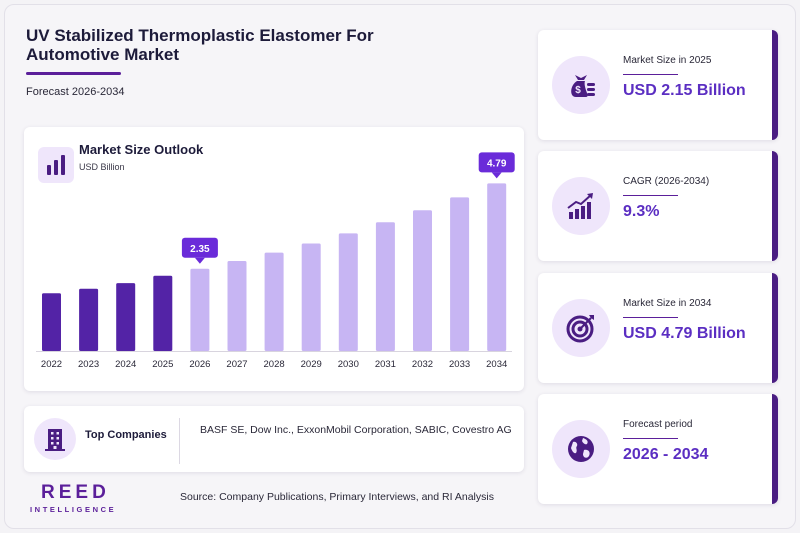  Describe the element at coordinates (73, 509) in the screenshot. I see `brand-logo-subtitle: INTELLIGENCE` at that location.